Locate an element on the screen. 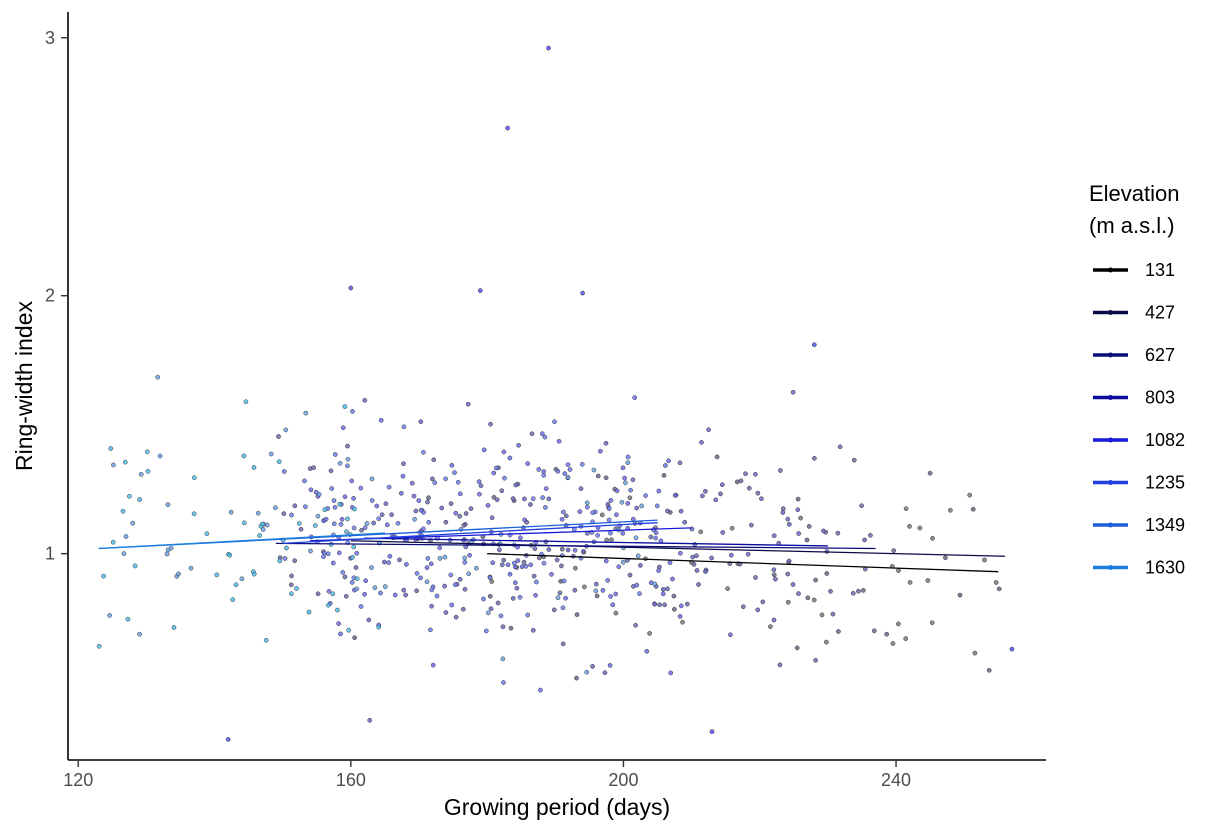  legend-items: 131 427 627 803 1082 1235 1349 1630 is located at coordinates (1139, 419).